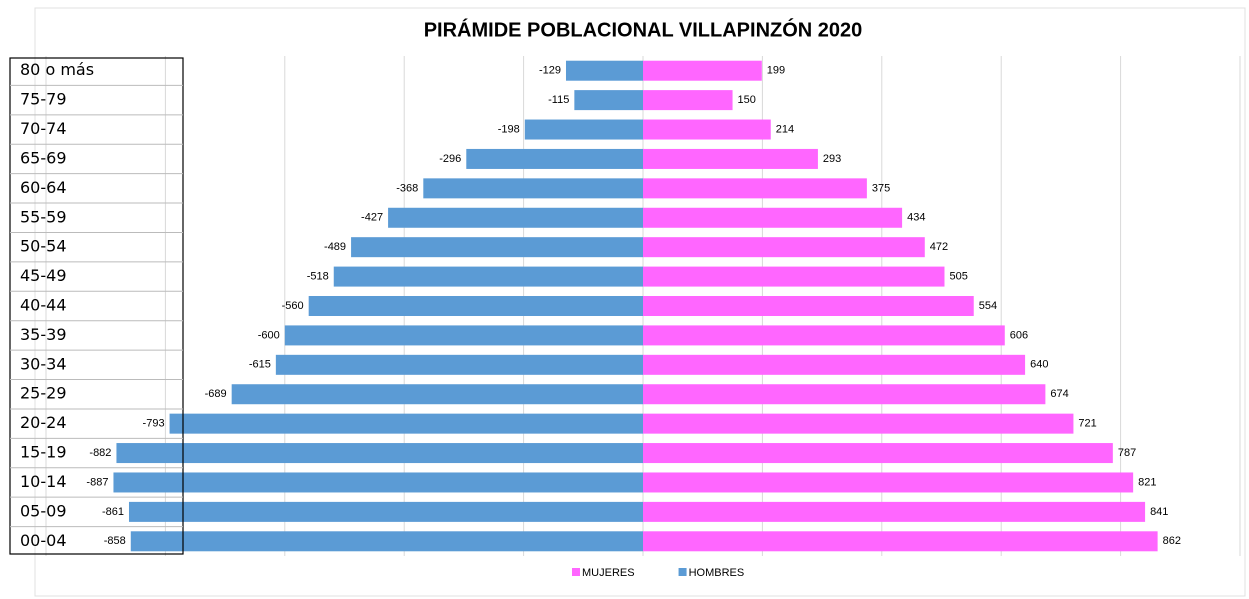 This screenshot has height=599, width=1249. I want to click on value-label: -861, so click(113, 512).